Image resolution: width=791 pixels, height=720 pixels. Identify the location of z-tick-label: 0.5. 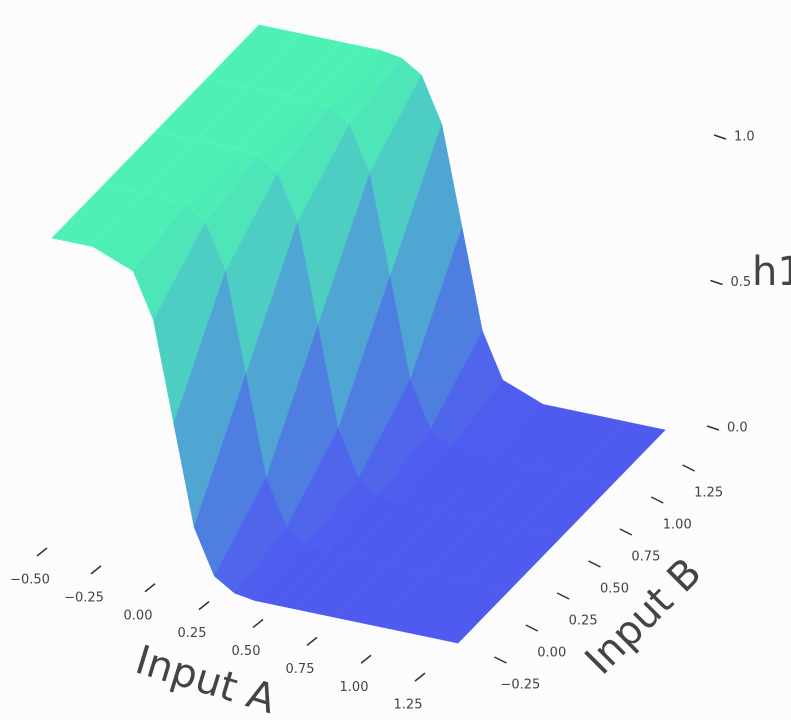
(741, 282).